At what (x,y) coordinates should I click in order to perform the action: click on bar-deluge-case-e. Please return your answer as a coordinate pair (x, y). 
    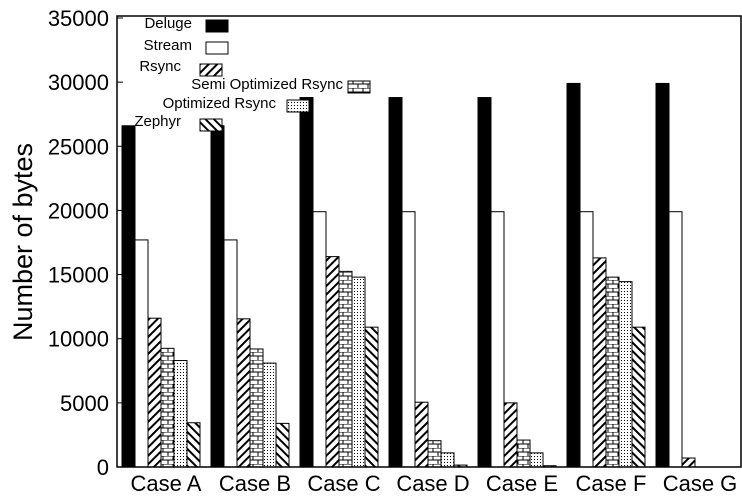
    Looking at the image, I should click on (484, 282).